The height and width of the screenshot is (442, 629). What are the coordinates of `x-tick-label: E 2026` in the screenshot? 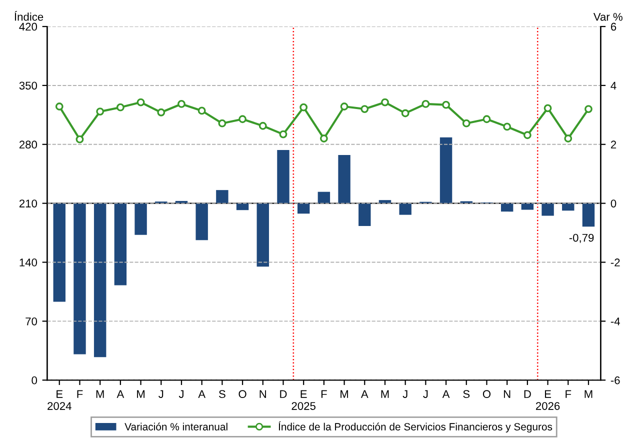 It's located at (548, 400).